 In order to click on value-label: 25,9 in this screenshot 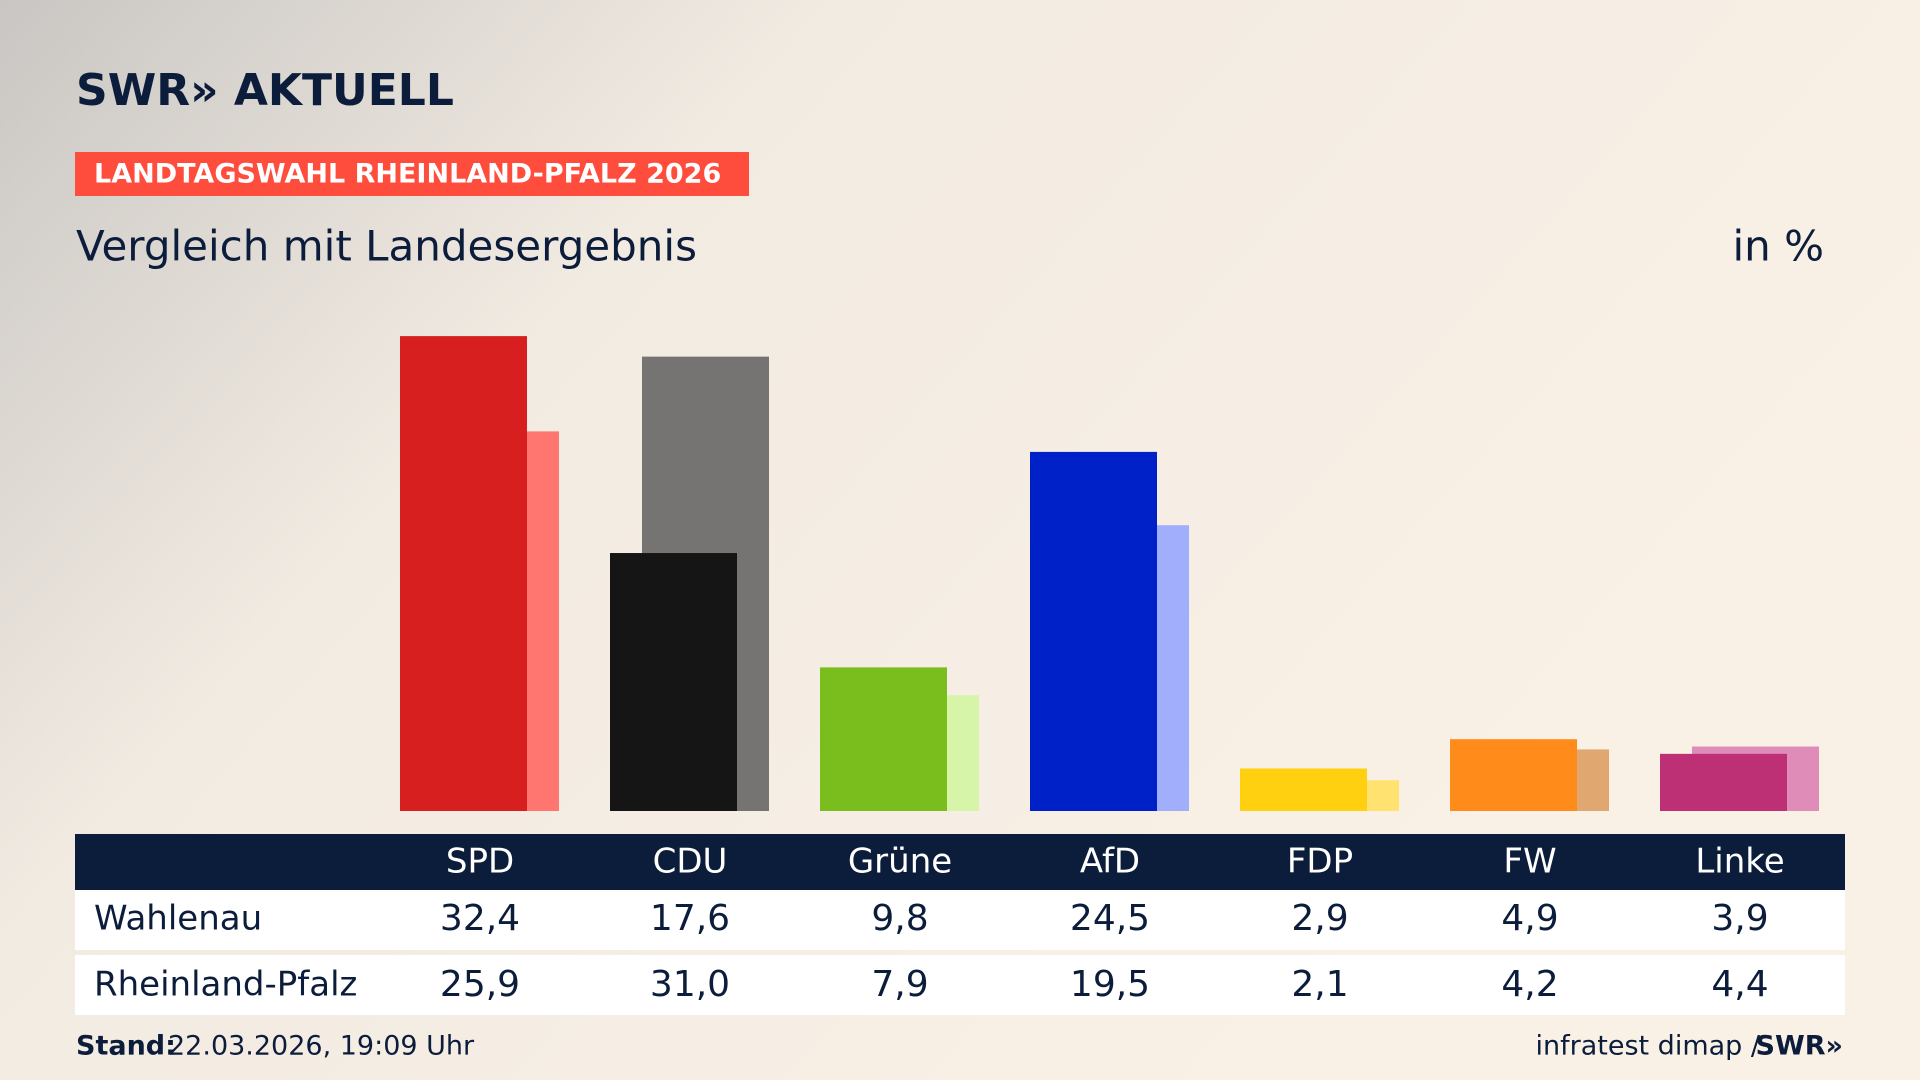, I will do `click(480, 984)`.